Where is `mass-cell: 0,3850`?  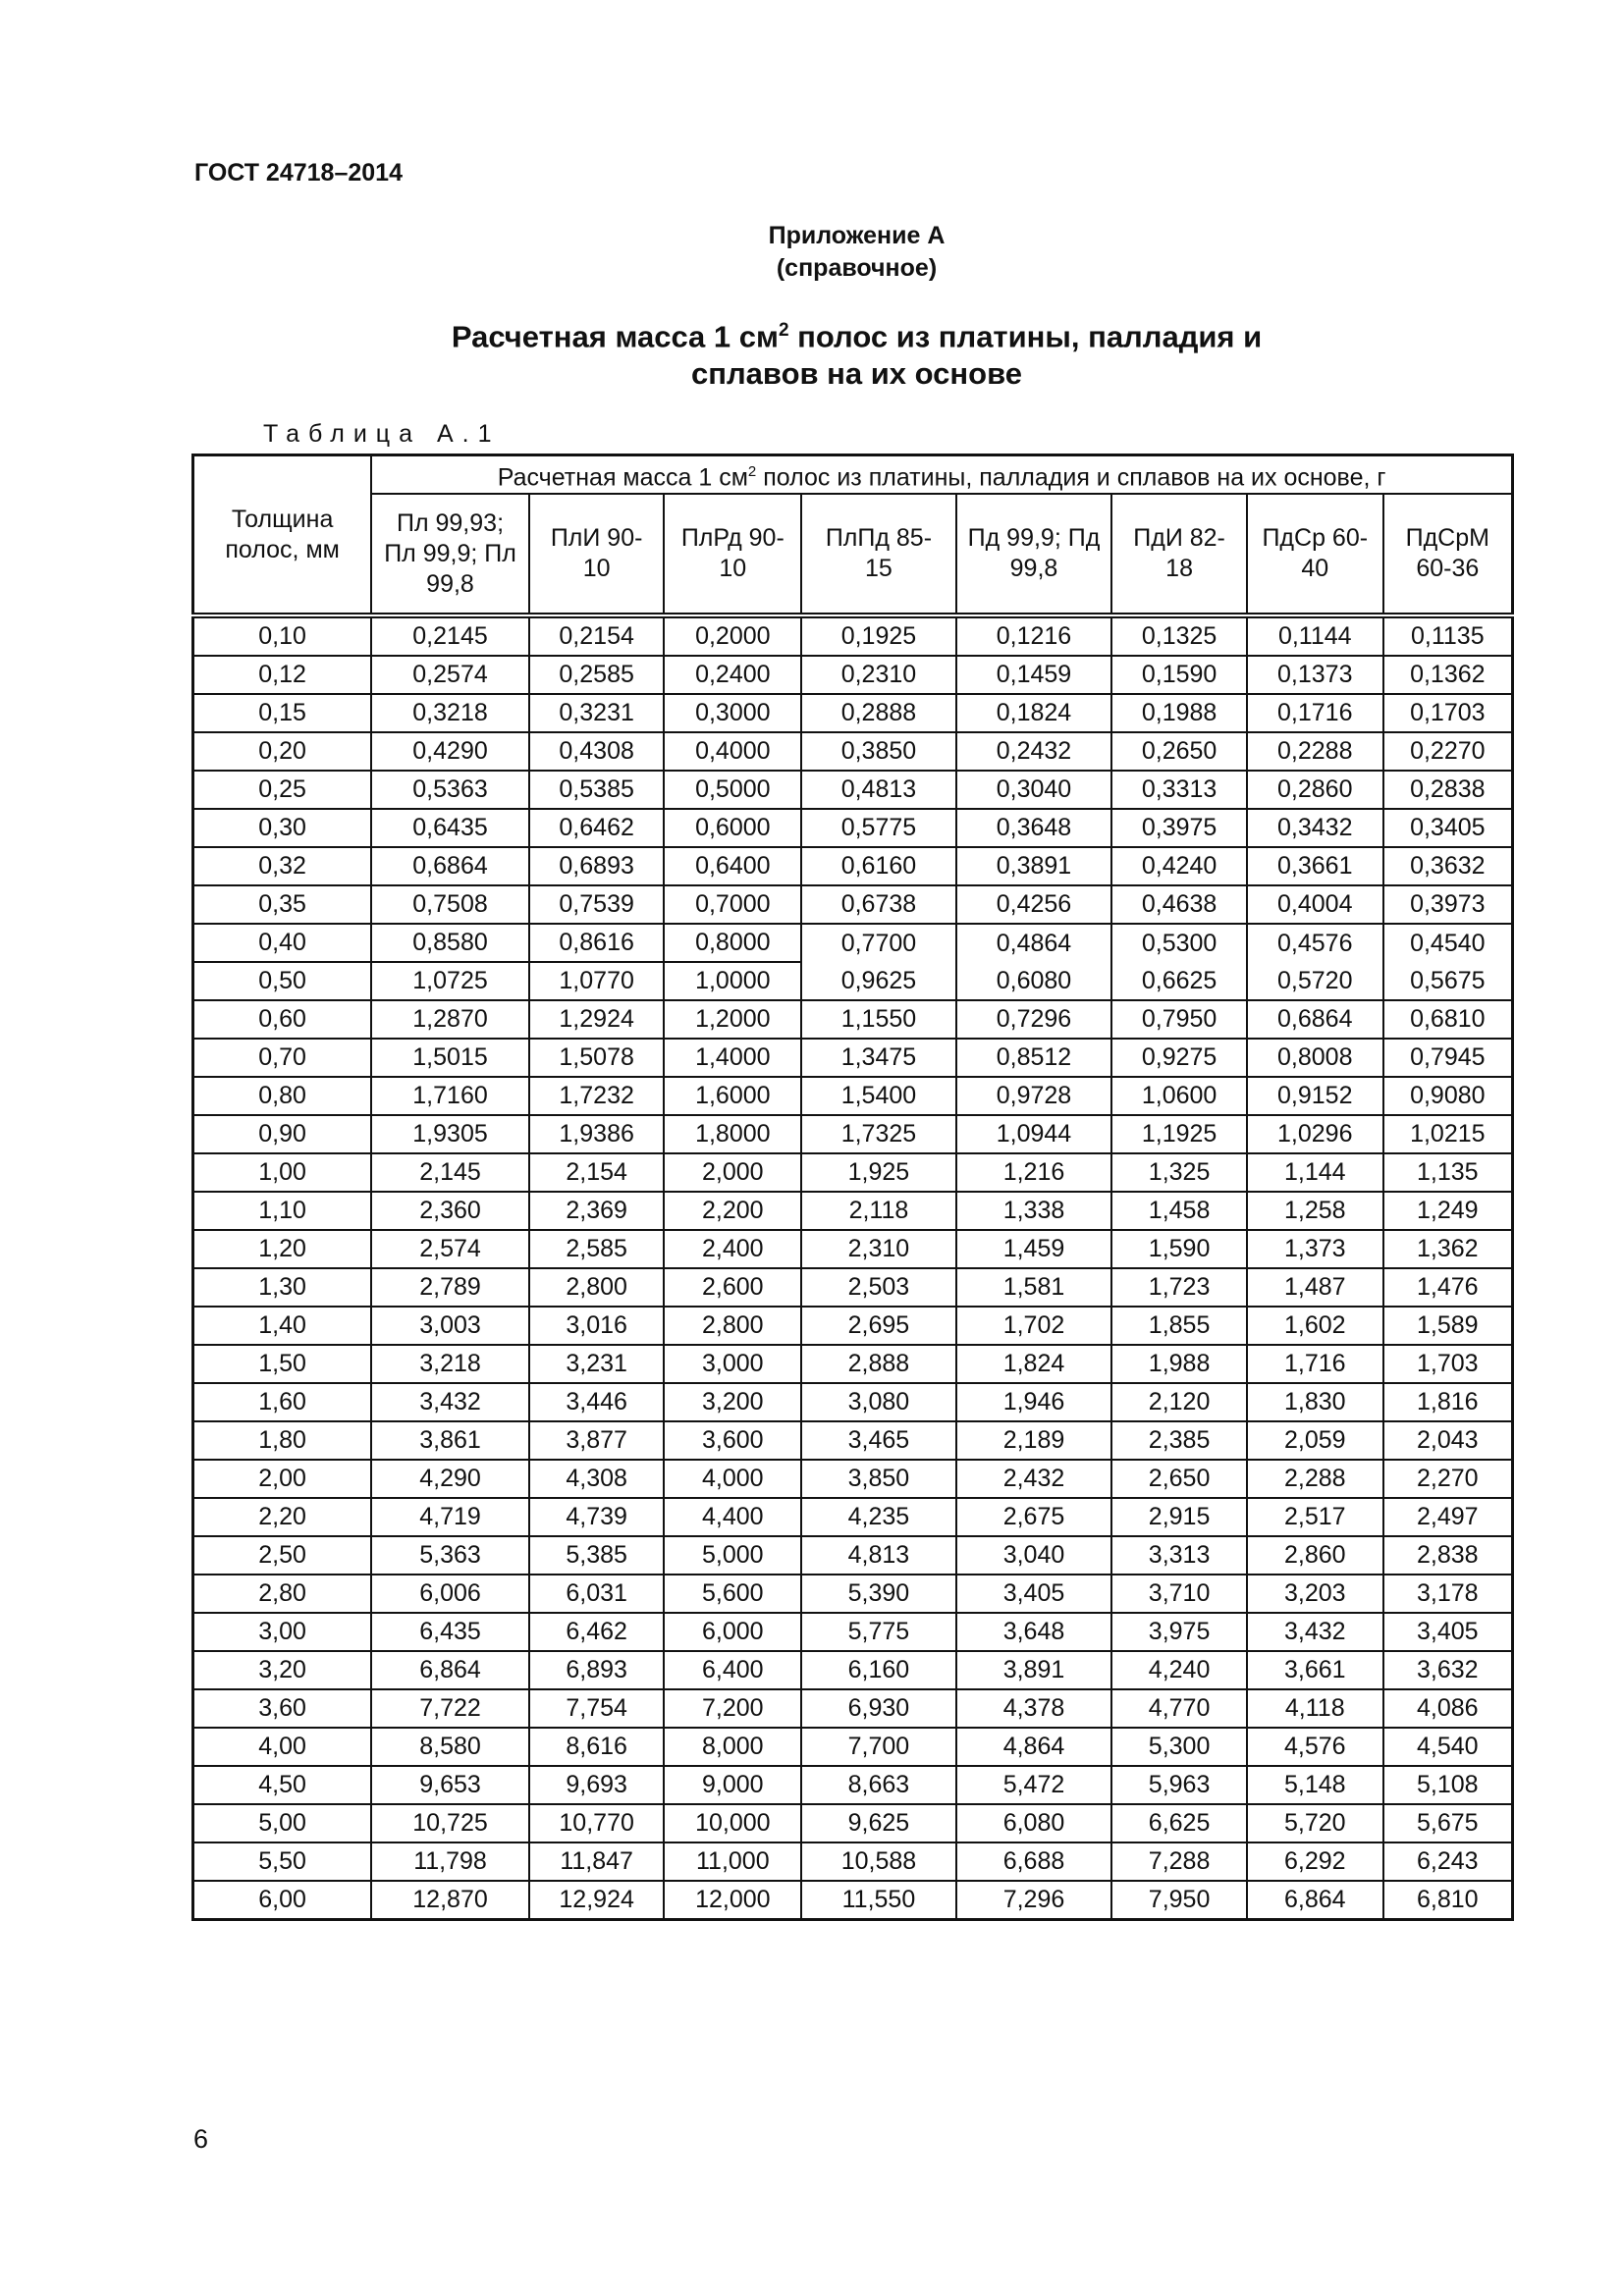
mass-cell: 0,3850 is located at coordinates (878, 752).